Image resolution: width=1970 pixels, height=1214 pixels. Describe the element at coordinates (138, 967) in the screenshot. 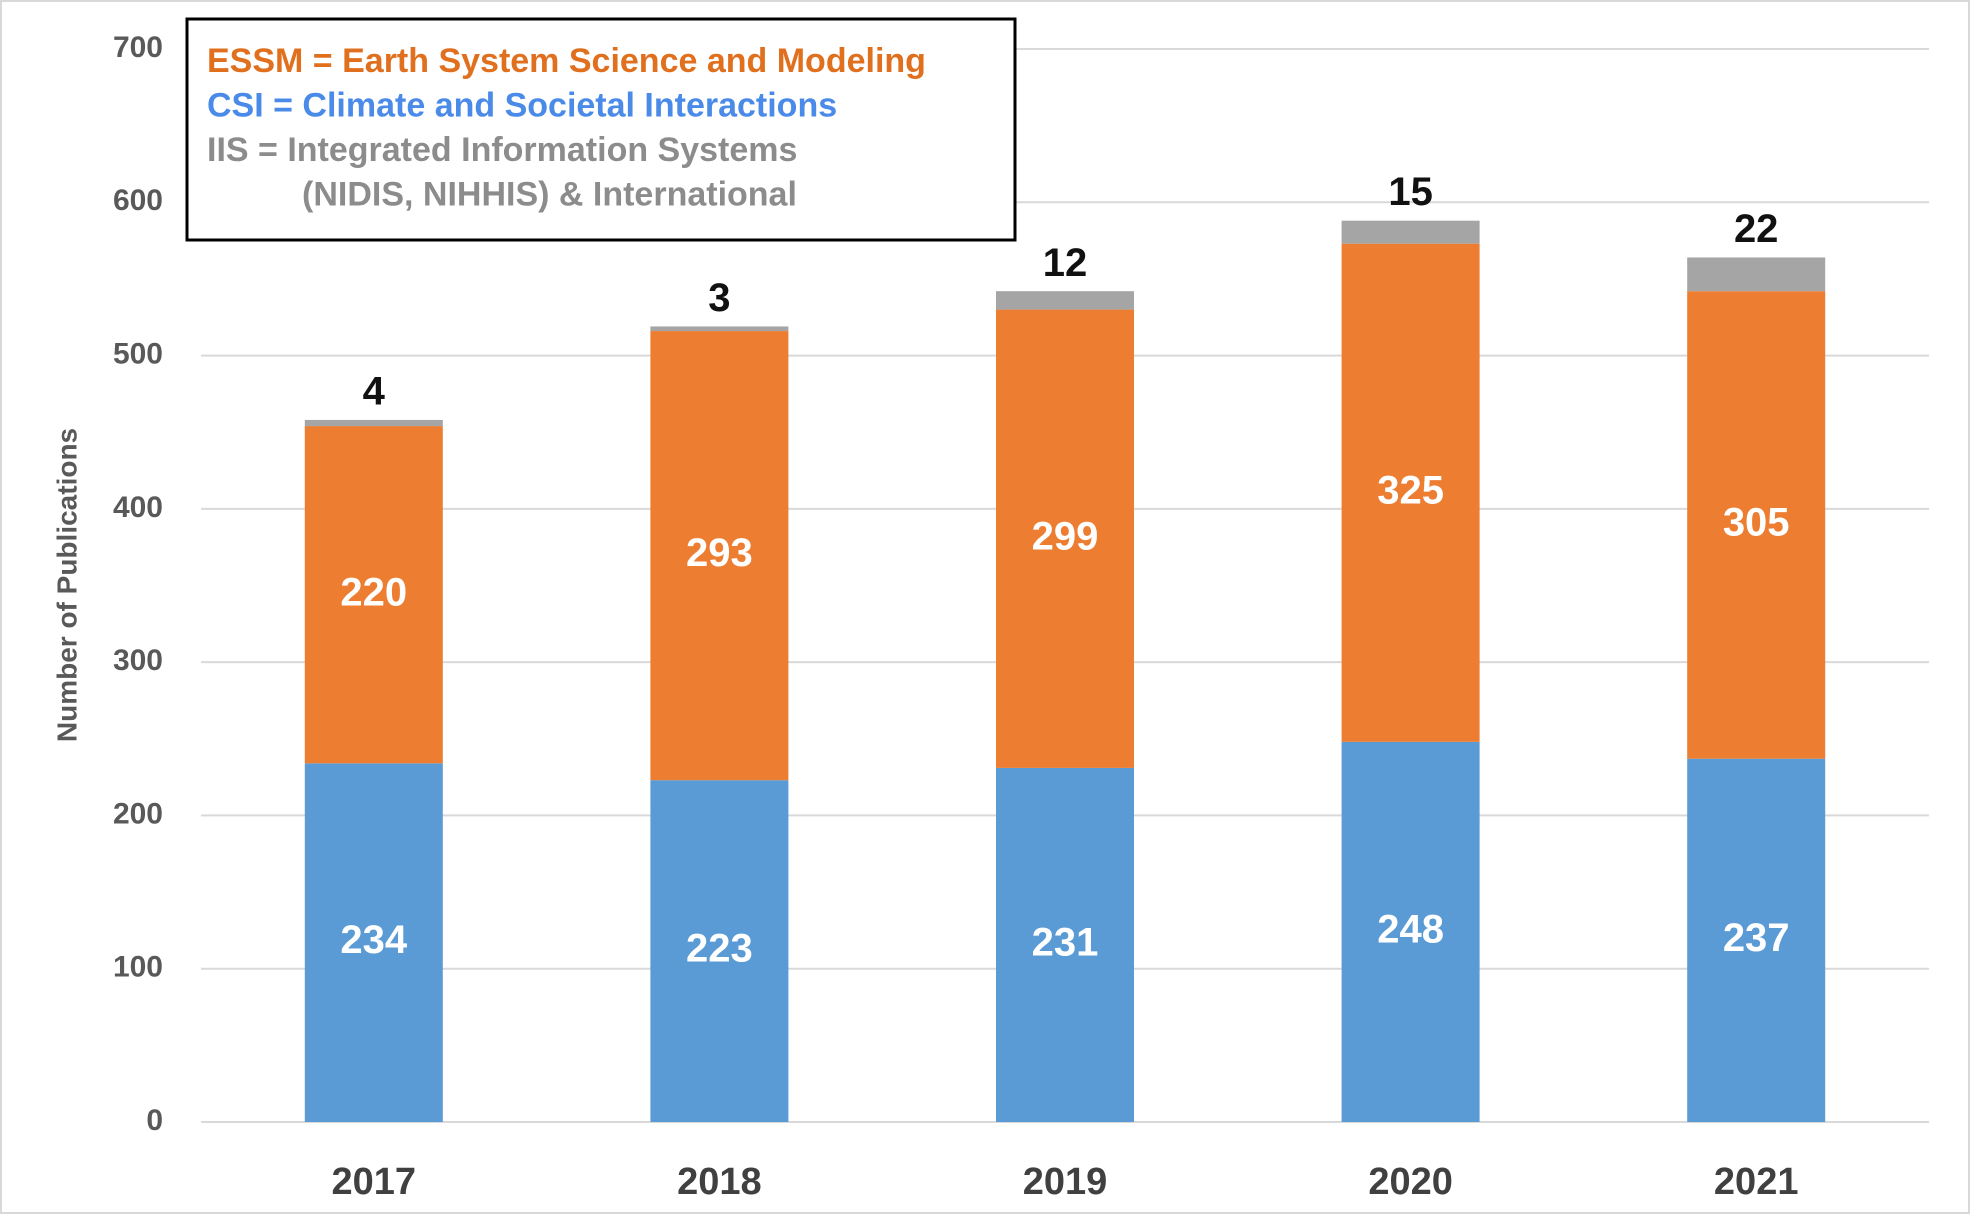

I see `y-tick-label: 100` at that location.